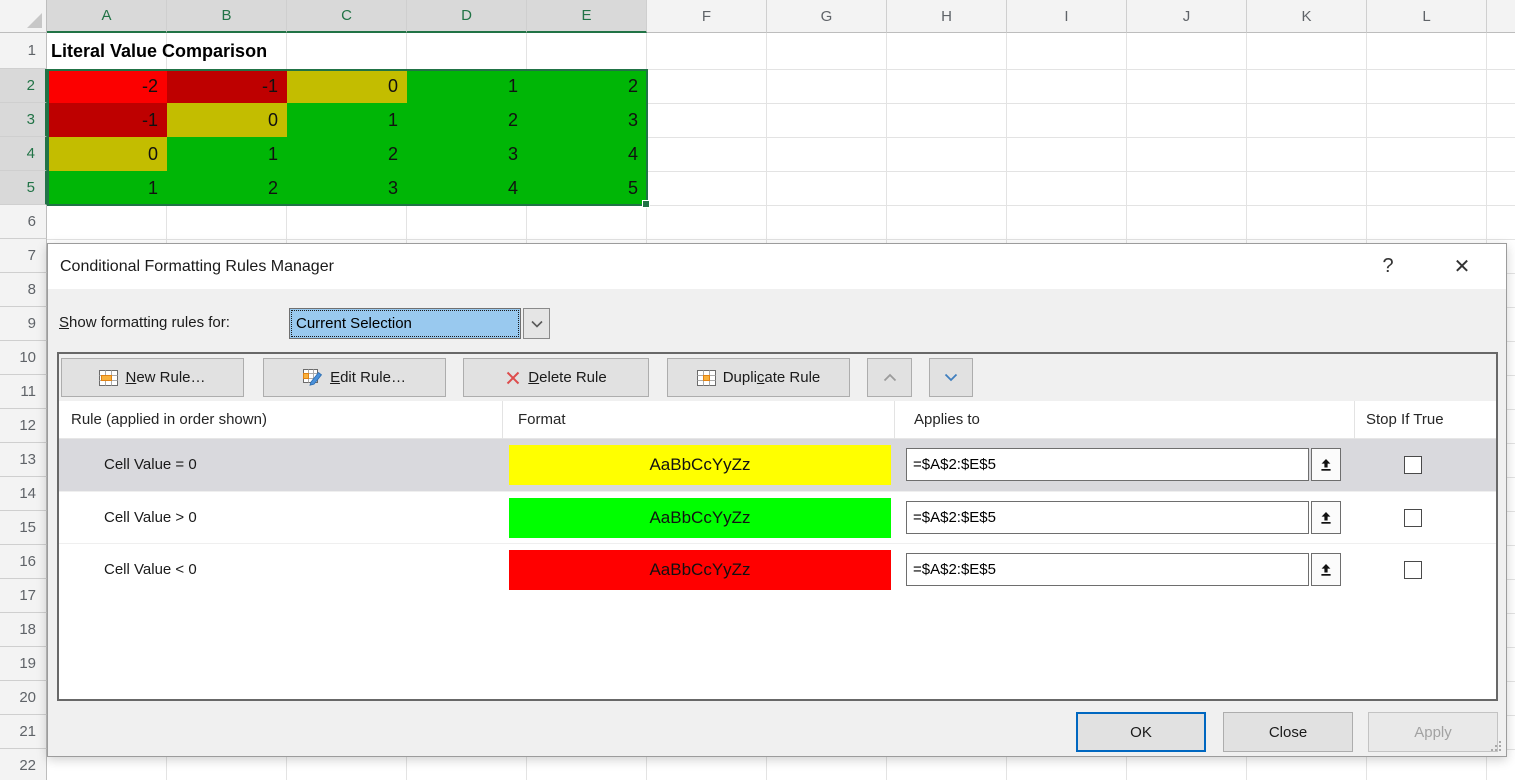  What do you see at coordinates (169, 419) in the screenshot?
I see `header-rule: Rule (applied in order shown)` at bounding box center [169, 419].